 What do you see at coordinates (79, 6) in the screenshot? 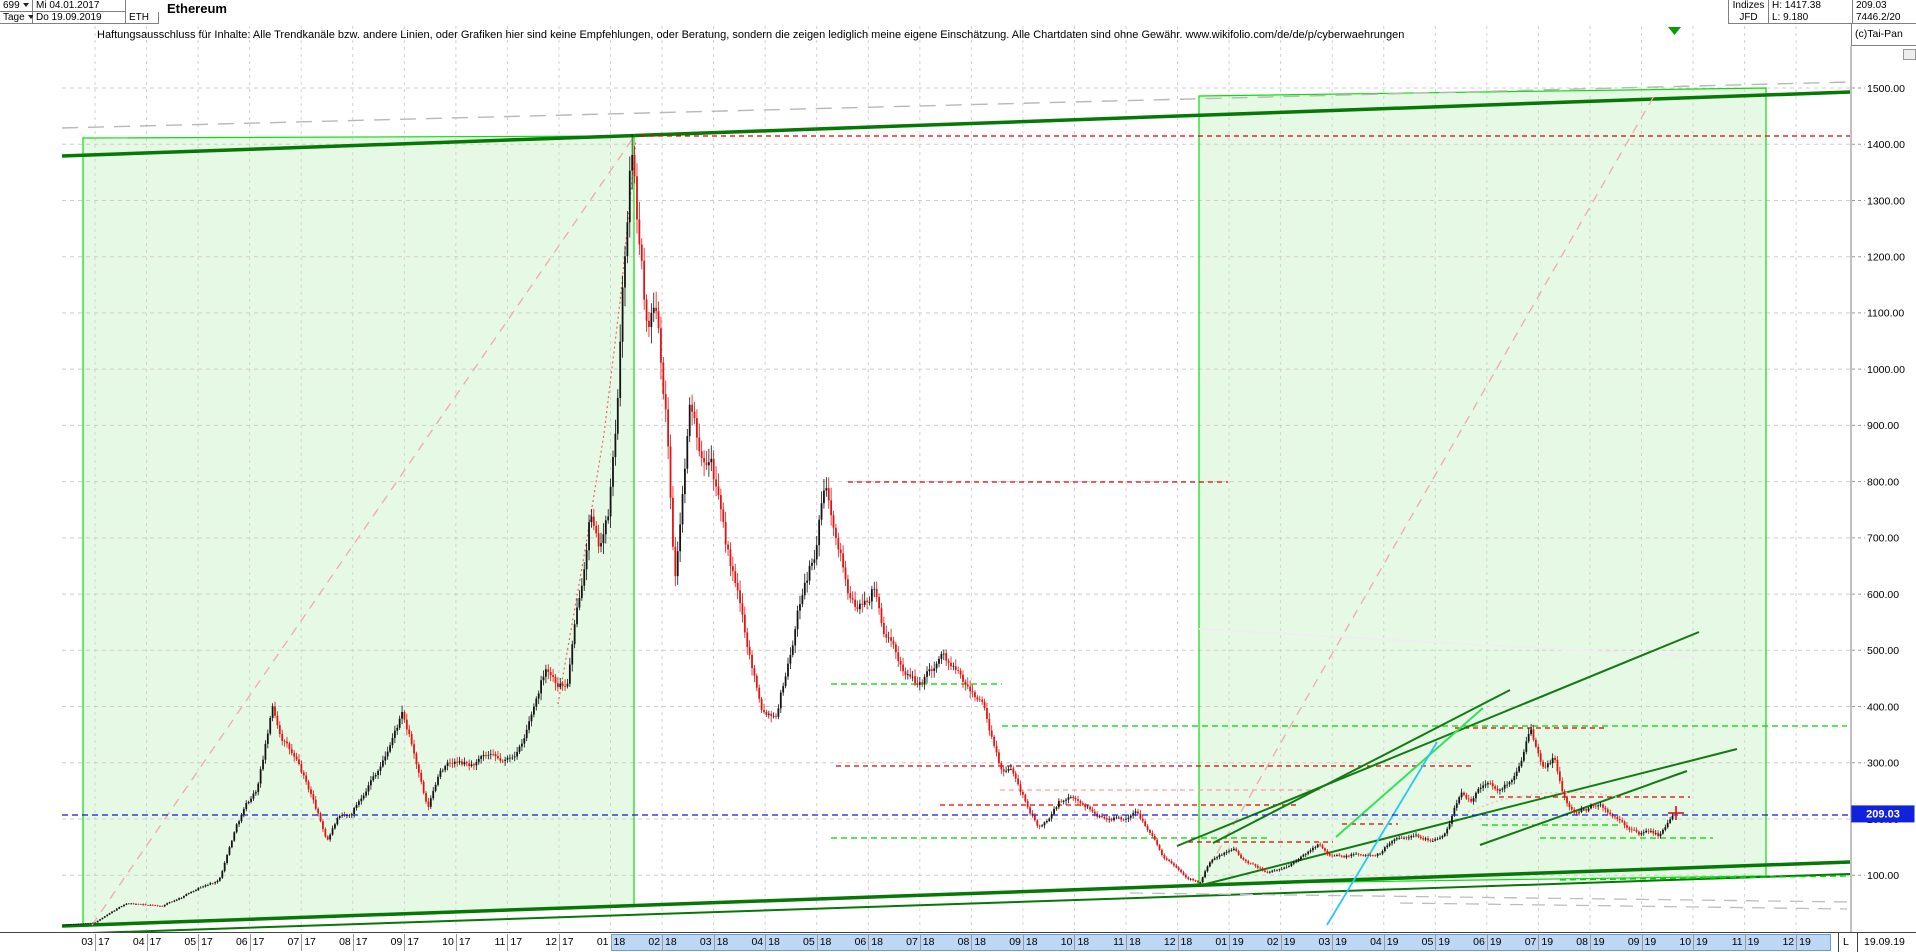
I see `date-from-field: Mi 04.01.2017` at bounding box center [79, 6].